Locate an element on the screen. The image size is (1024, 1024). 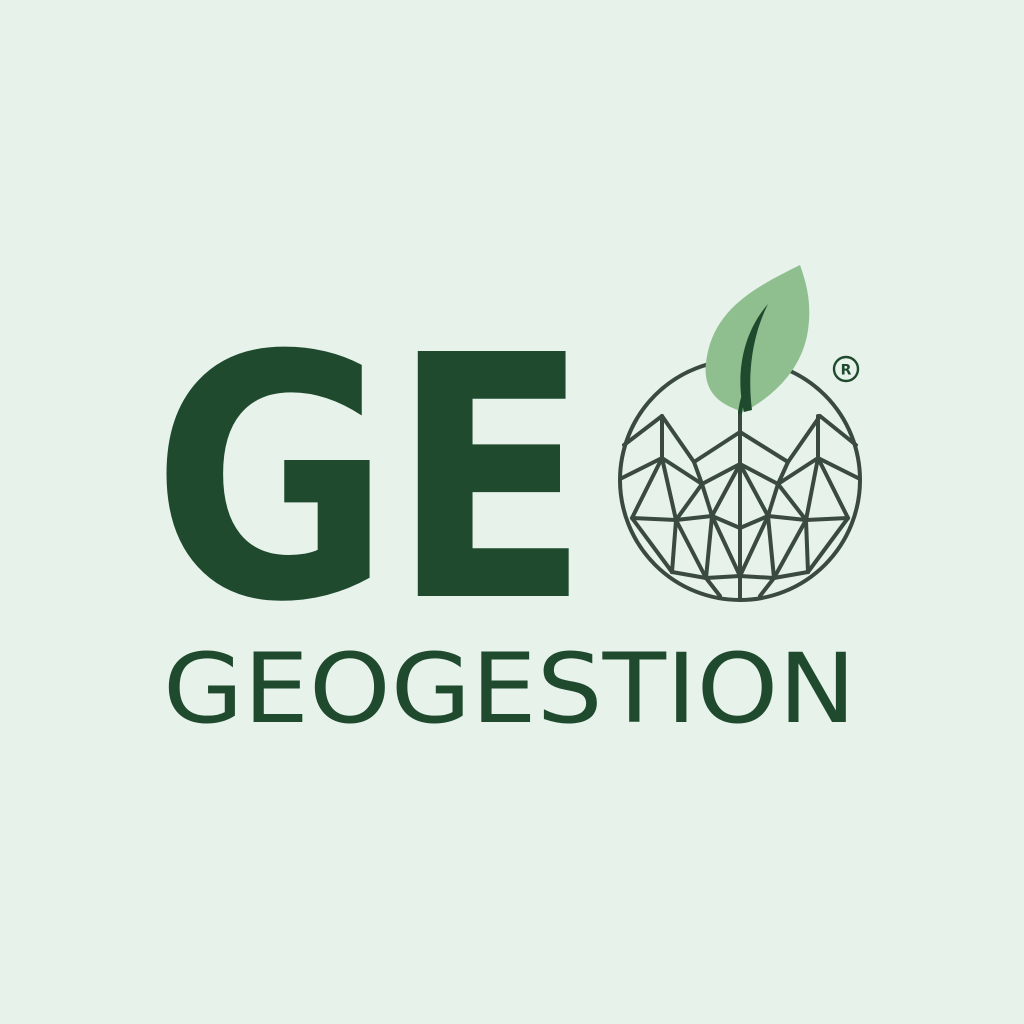
registered-letter: R is located at coordinates (846, 371).